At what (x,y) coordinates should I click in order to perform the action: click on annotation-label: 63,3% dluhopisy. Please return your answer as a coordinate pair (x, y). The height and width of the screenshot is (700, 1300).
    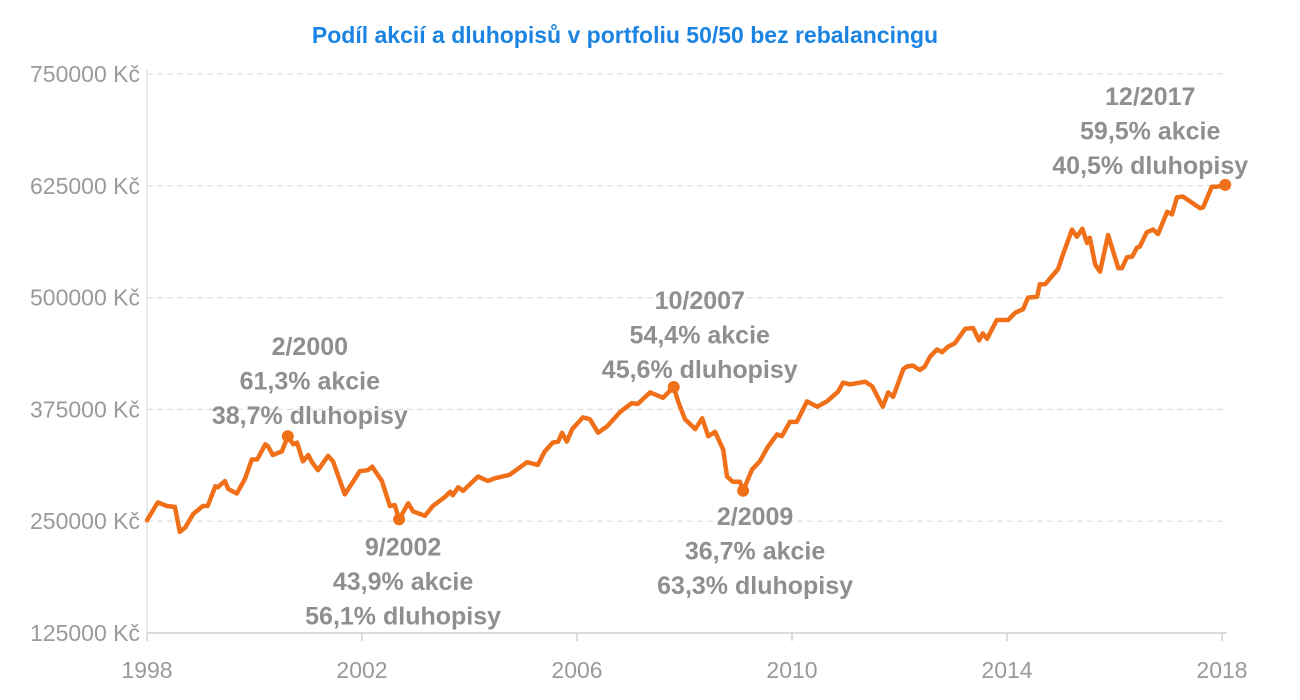
    Looking at the image, I should click on (755, 586).